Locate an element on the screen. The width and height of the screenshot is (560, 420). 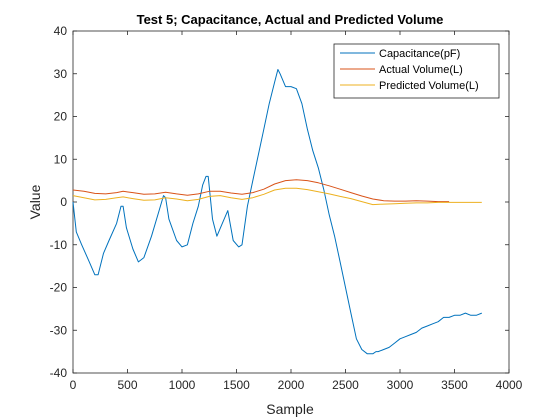
y-tick-label: -40 is located at coordinates (59, 373).